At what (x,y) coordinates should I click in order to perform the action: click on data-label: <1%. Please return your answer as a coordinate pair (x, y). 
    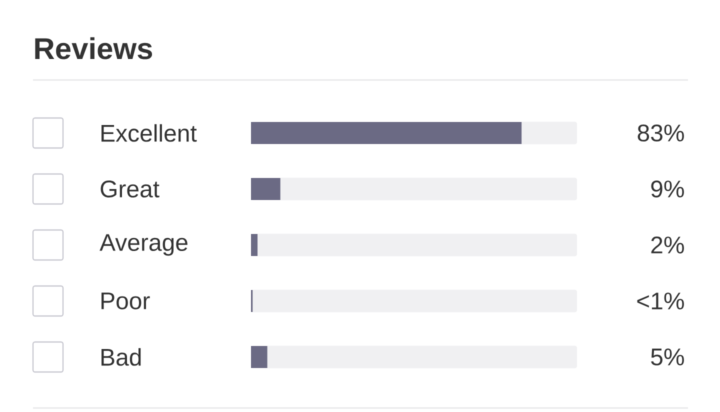
    Looking at the image, I should click on (660, 301).